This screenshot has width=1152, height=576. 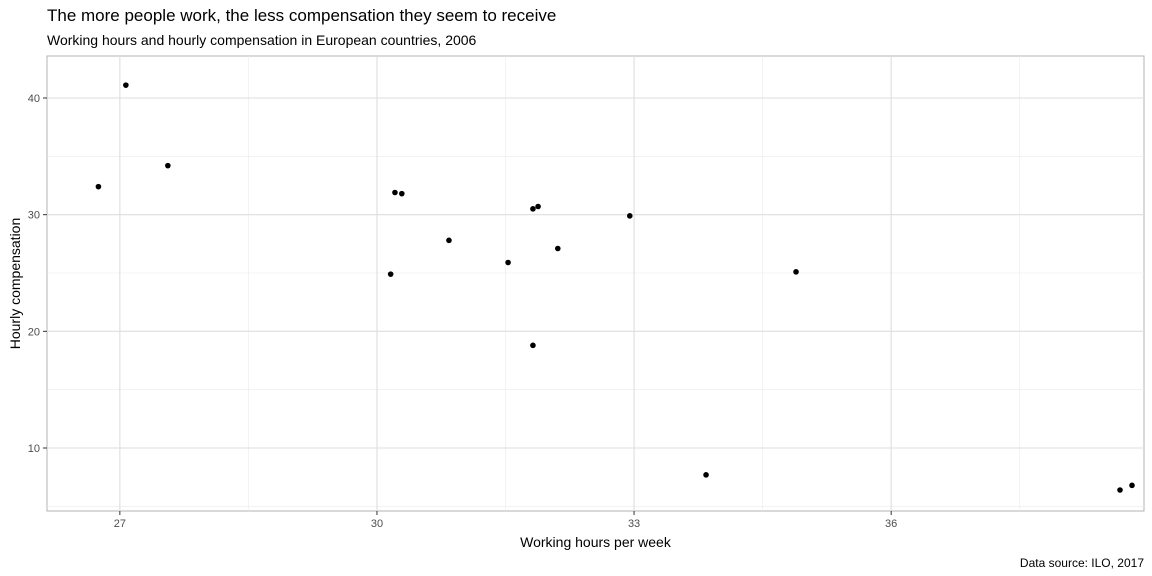 I want to click on y-tick-label: 10, so click(x=34, y=449).